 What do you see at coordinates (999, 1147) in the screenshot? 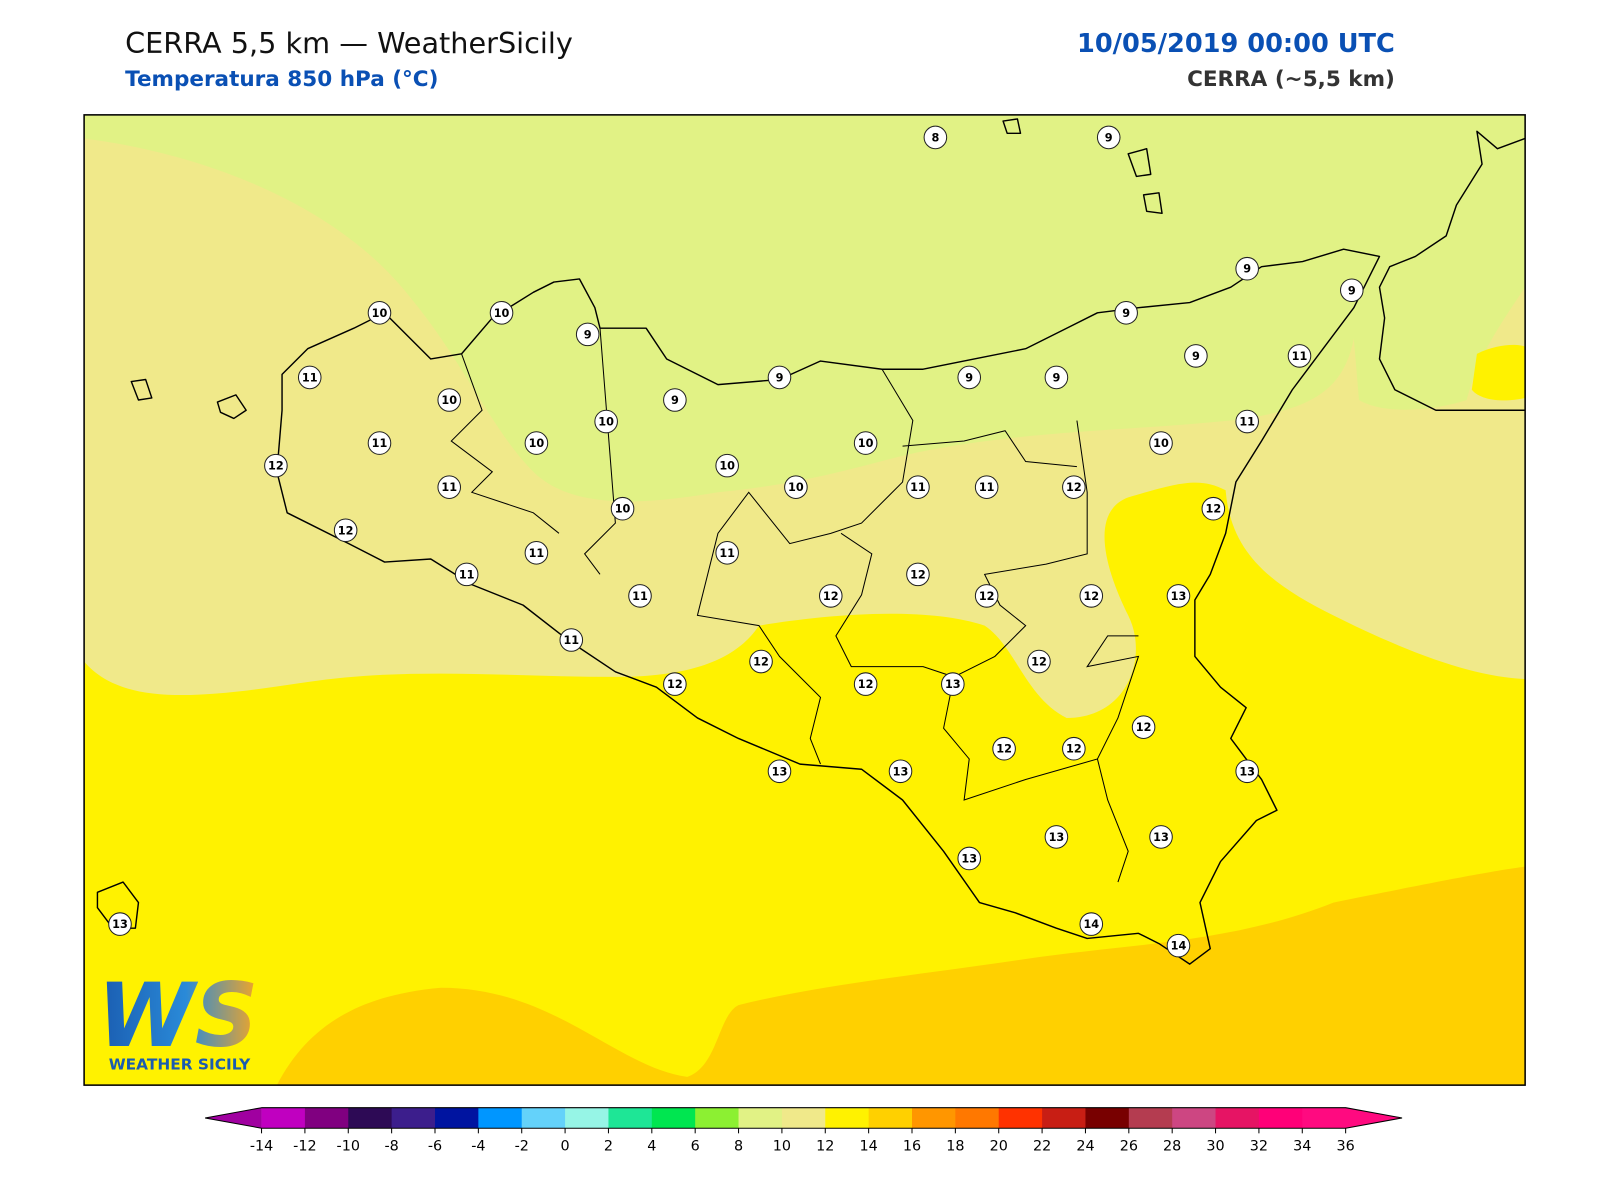
I see `colorbar-tick-label: 20` at bounding box center [999, 1147].